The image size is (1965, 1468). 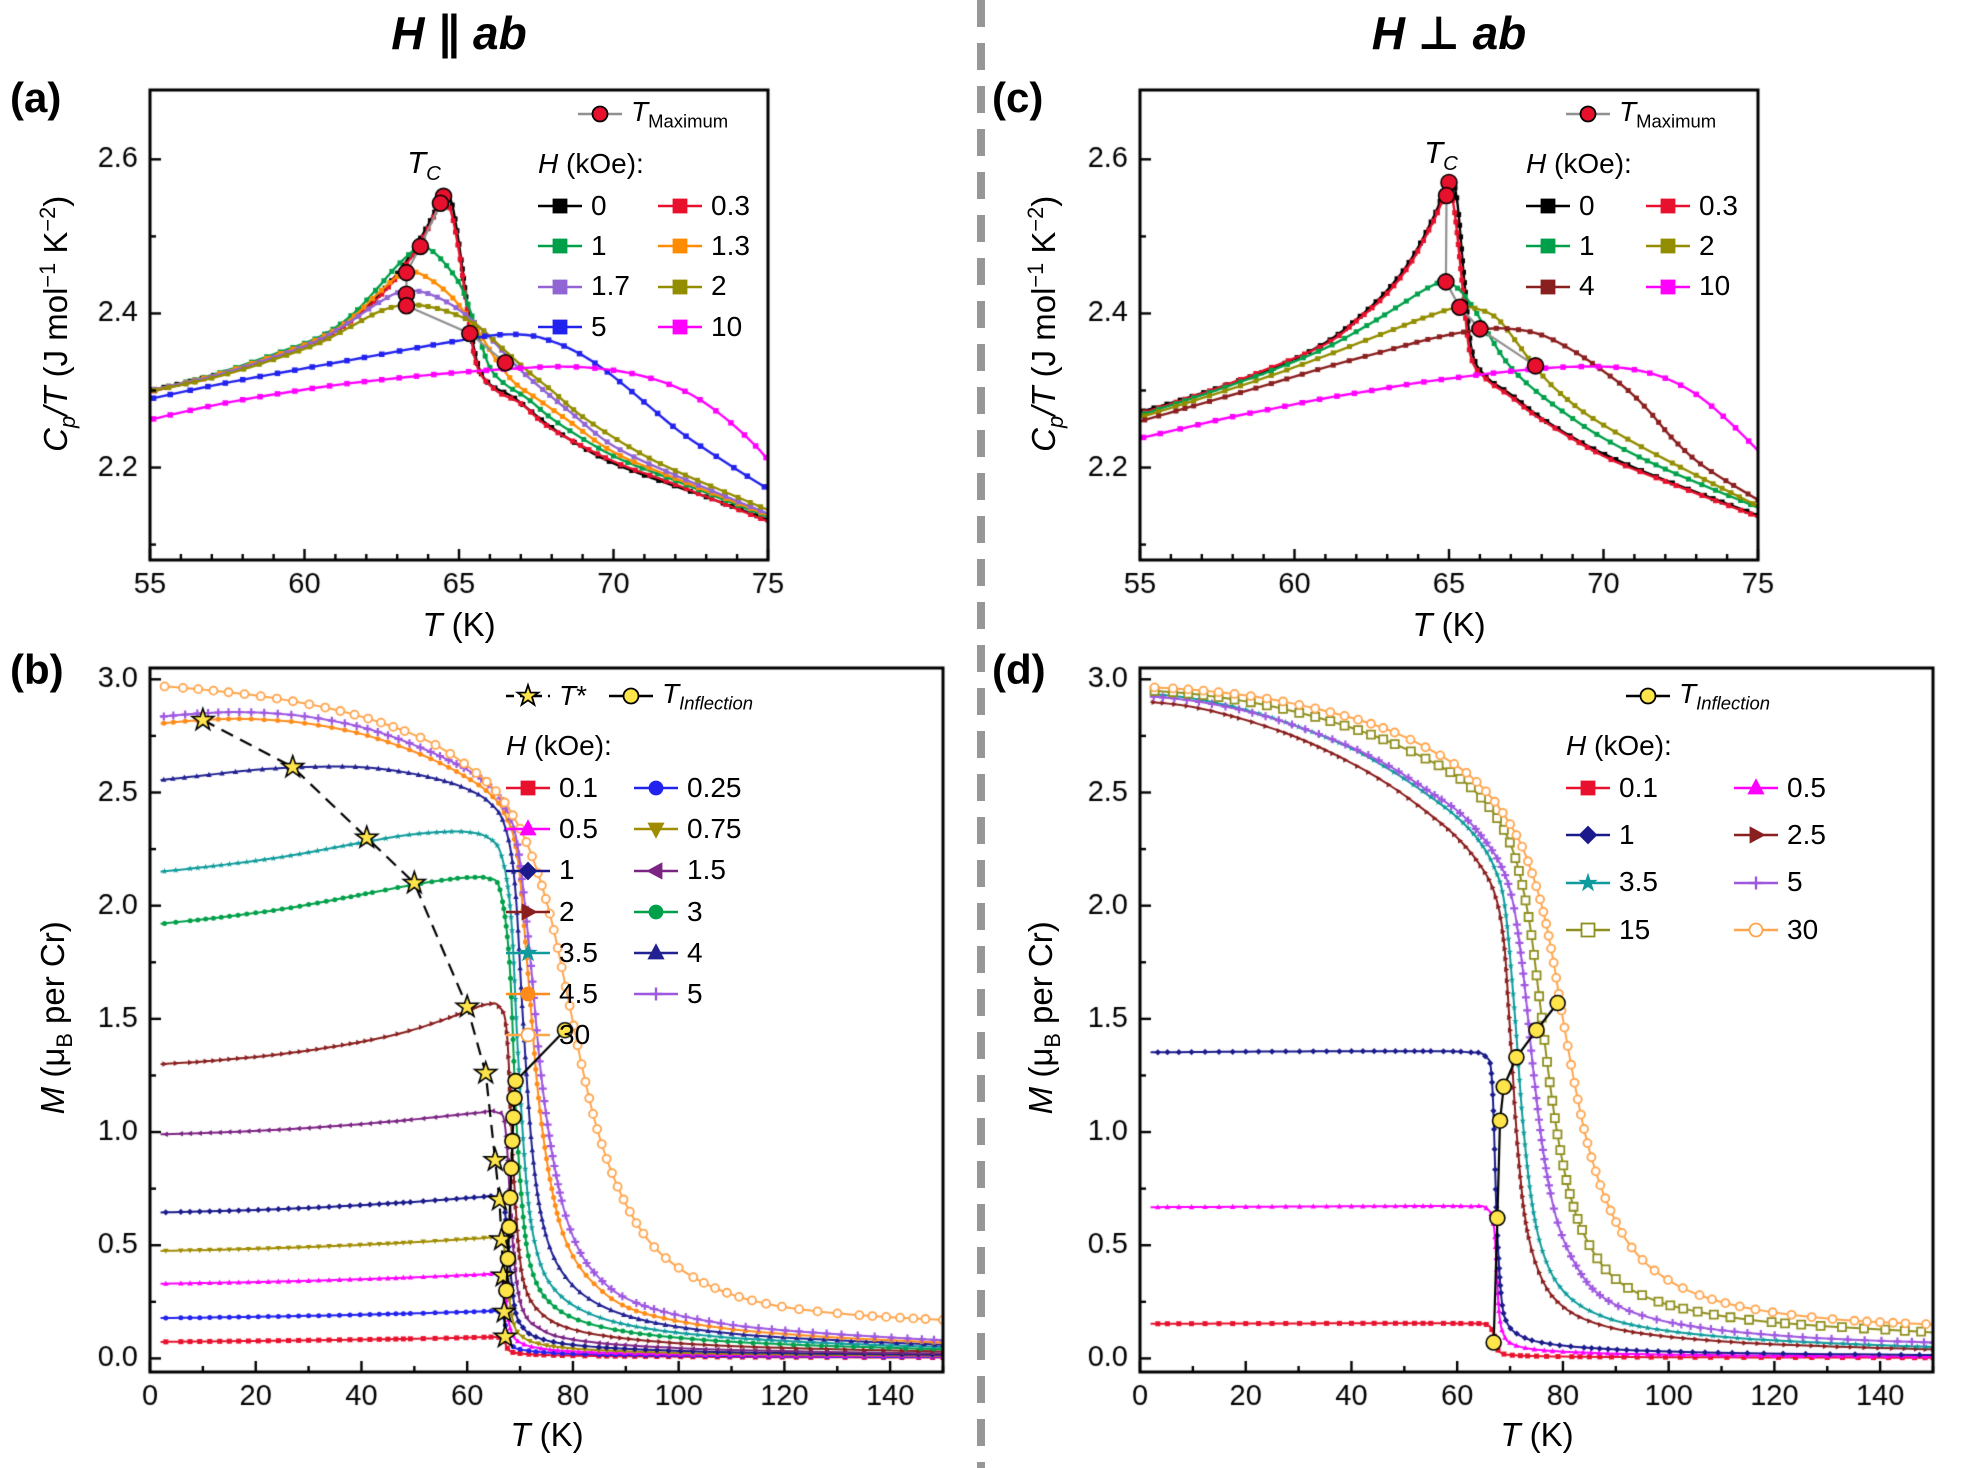 I want to click on legend-entry-label: 0.25, so click(x=714, y=788).